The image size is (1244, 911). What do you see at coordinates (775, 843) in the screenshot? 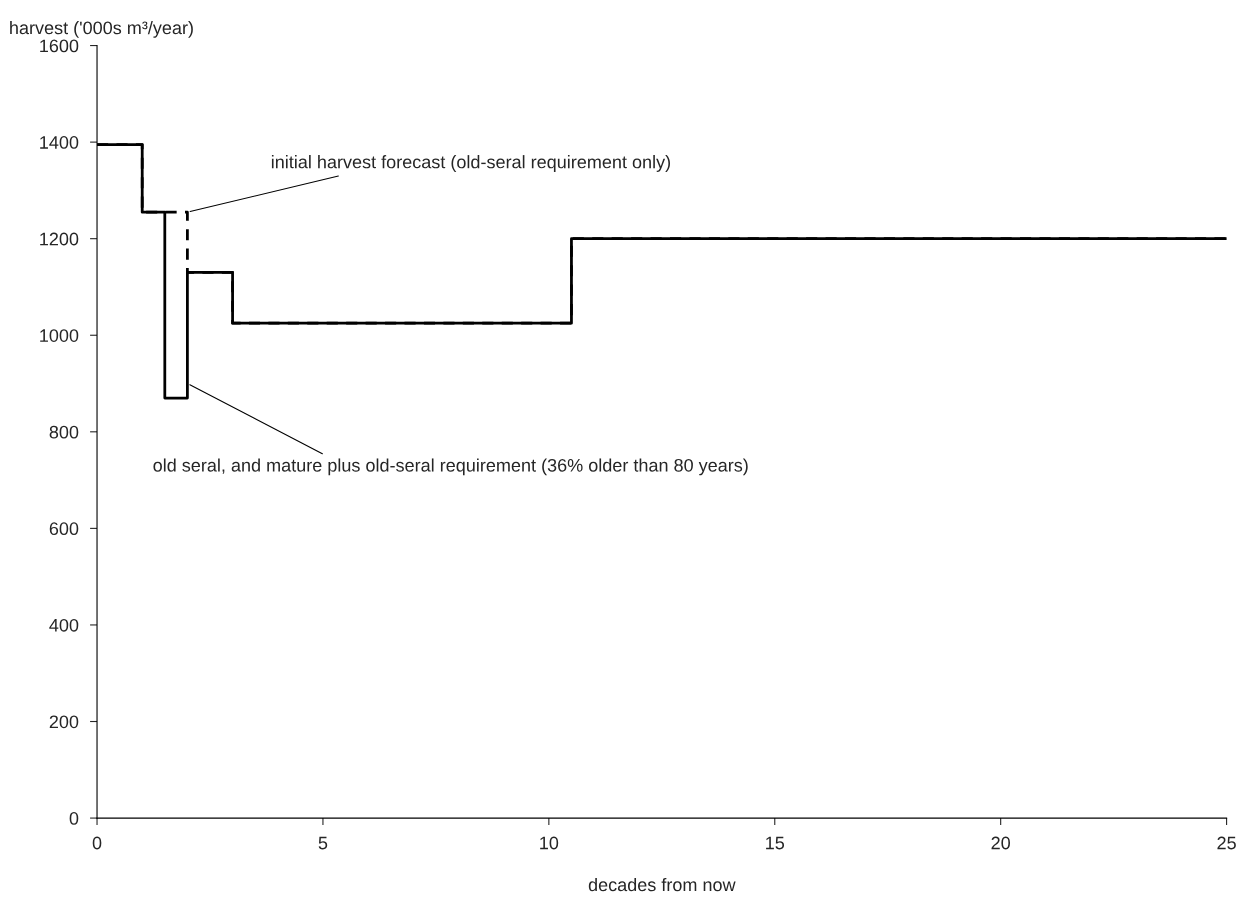
I see `x-tick-label: 15` at bounding box center [775, 843].